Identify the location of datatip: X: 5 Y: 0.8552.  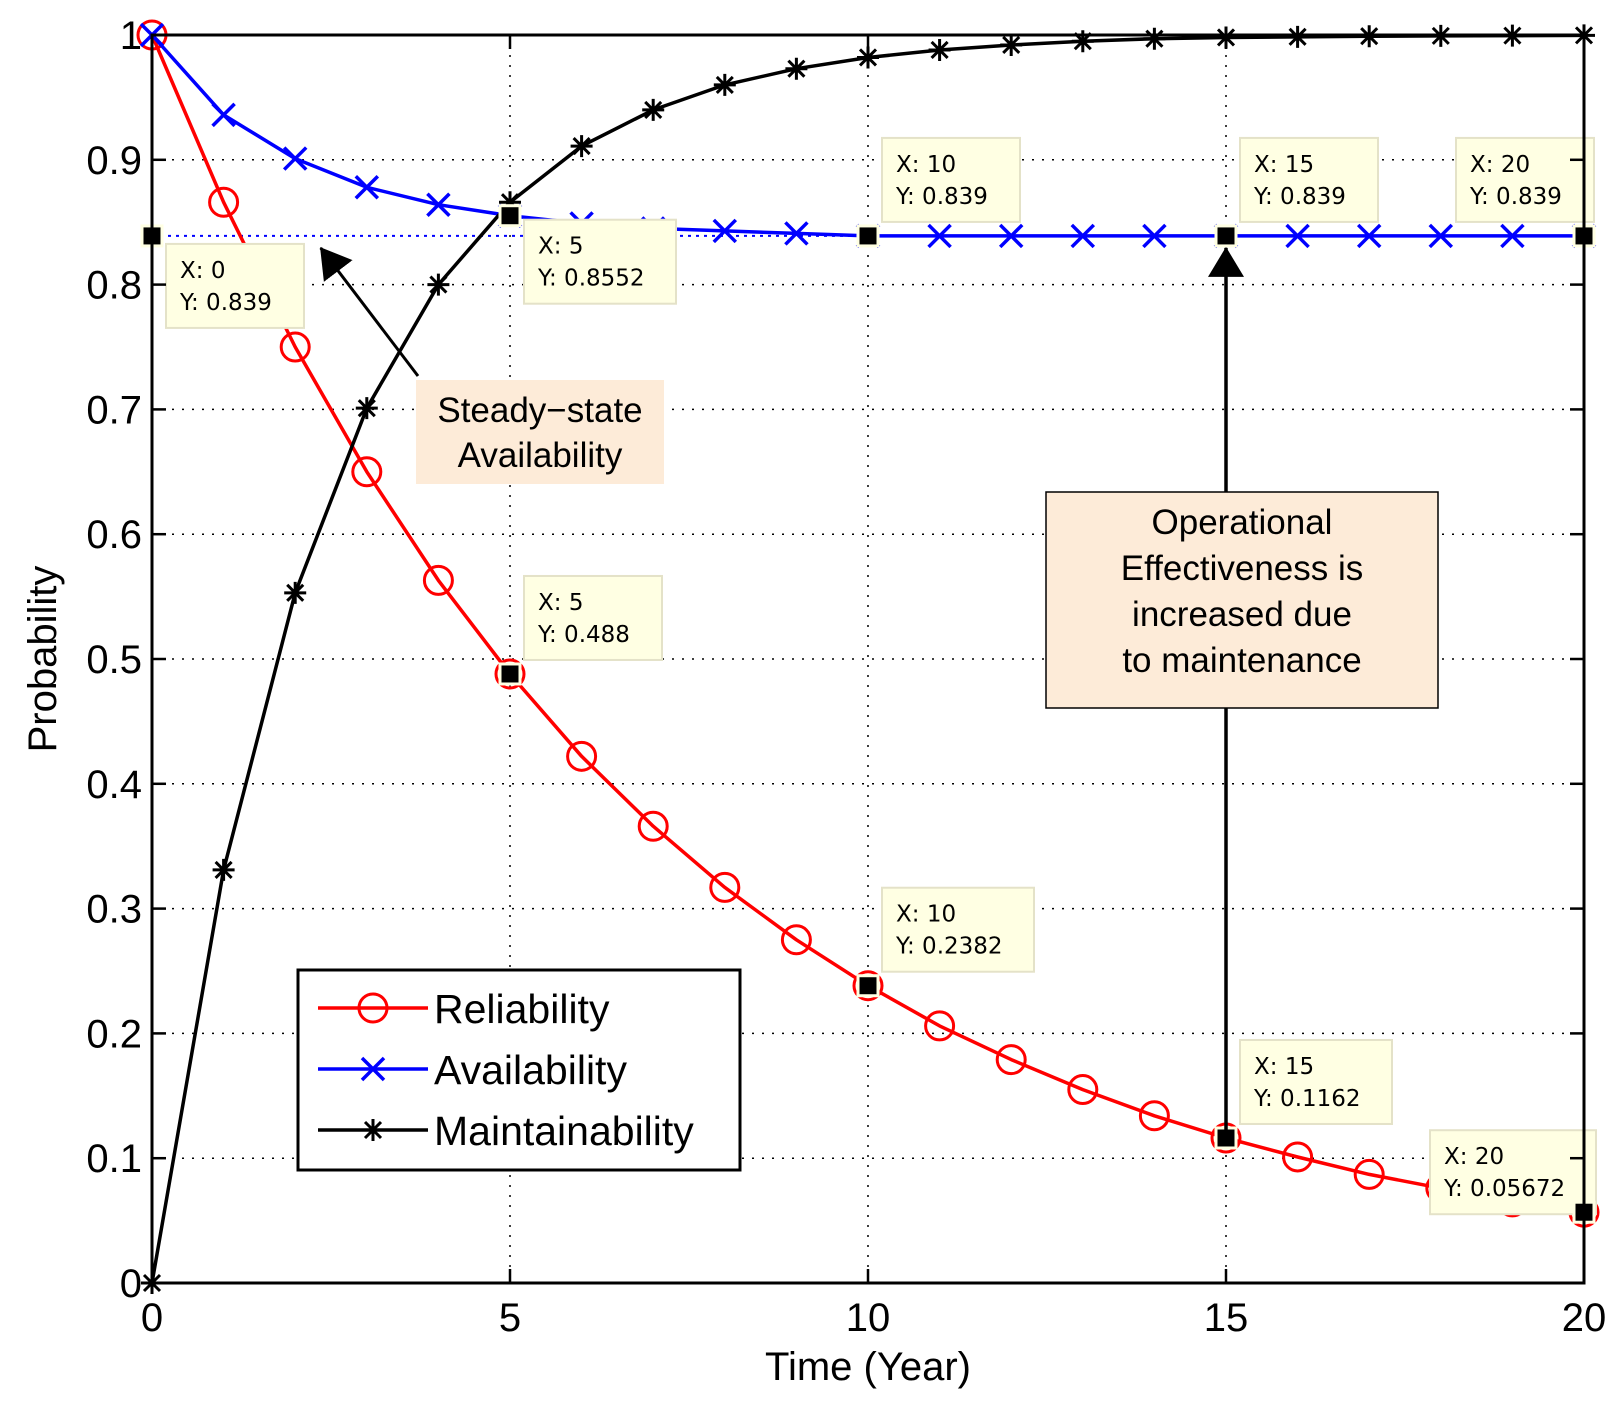
(587, 254).